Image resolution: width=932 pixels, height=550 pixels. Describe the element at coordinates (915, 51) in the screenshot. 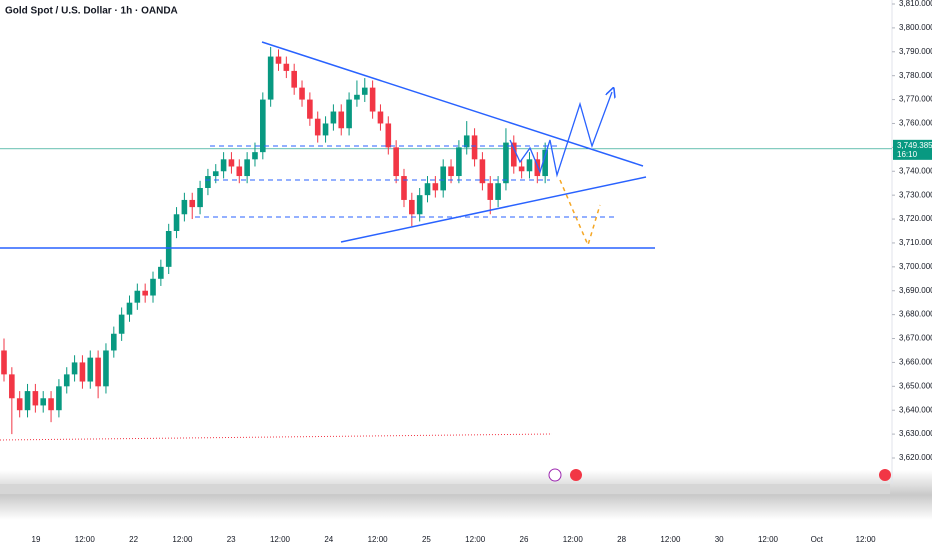

I see `y-tick-label: 3,790.000` at that location.